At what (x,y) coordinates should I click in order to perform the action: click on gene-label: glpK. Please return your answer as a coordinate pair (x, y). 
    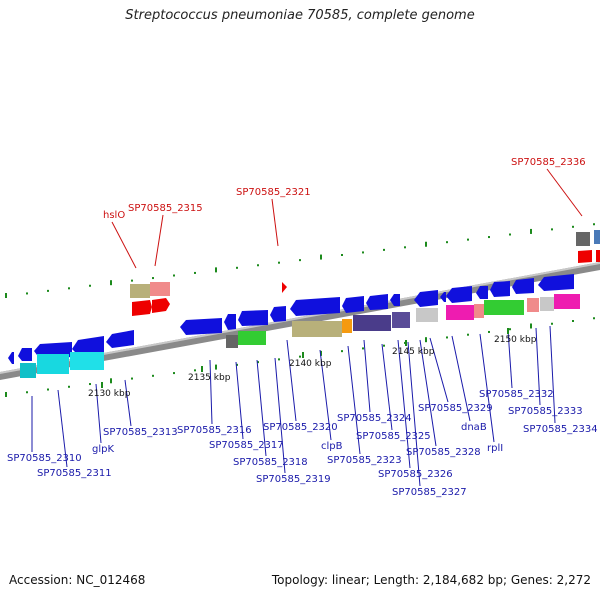
    Looking at the image, I should click on (103, 449).